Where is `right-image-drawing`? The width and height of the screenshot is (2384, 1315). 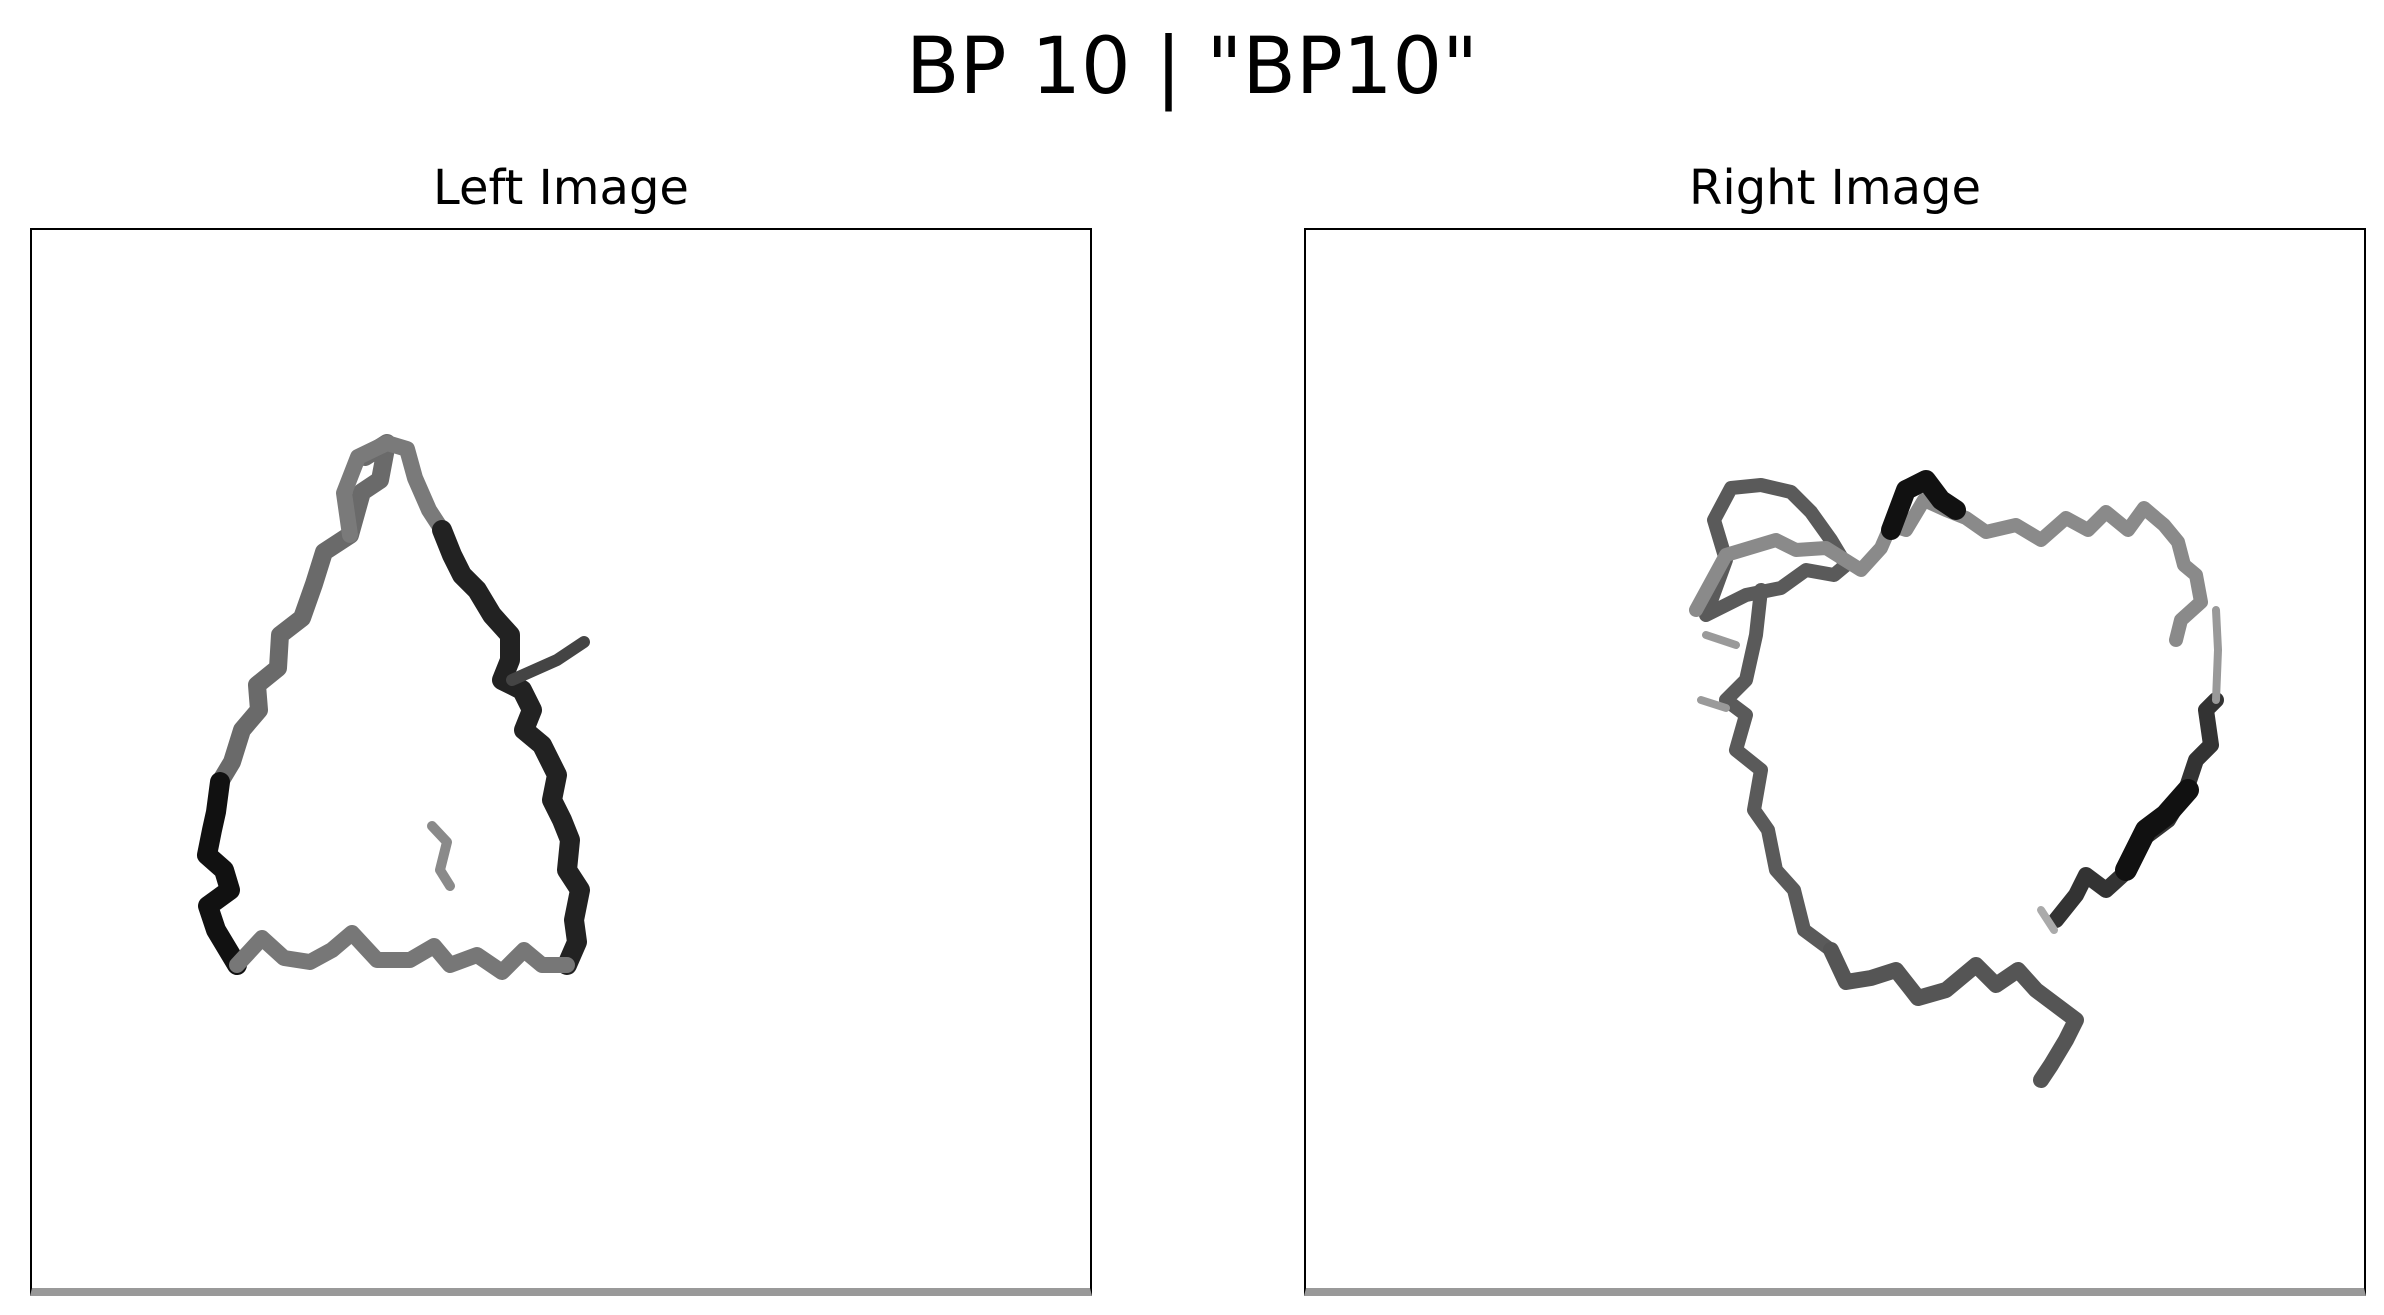
right-image-drawing is located at coordinates (1956, 779).